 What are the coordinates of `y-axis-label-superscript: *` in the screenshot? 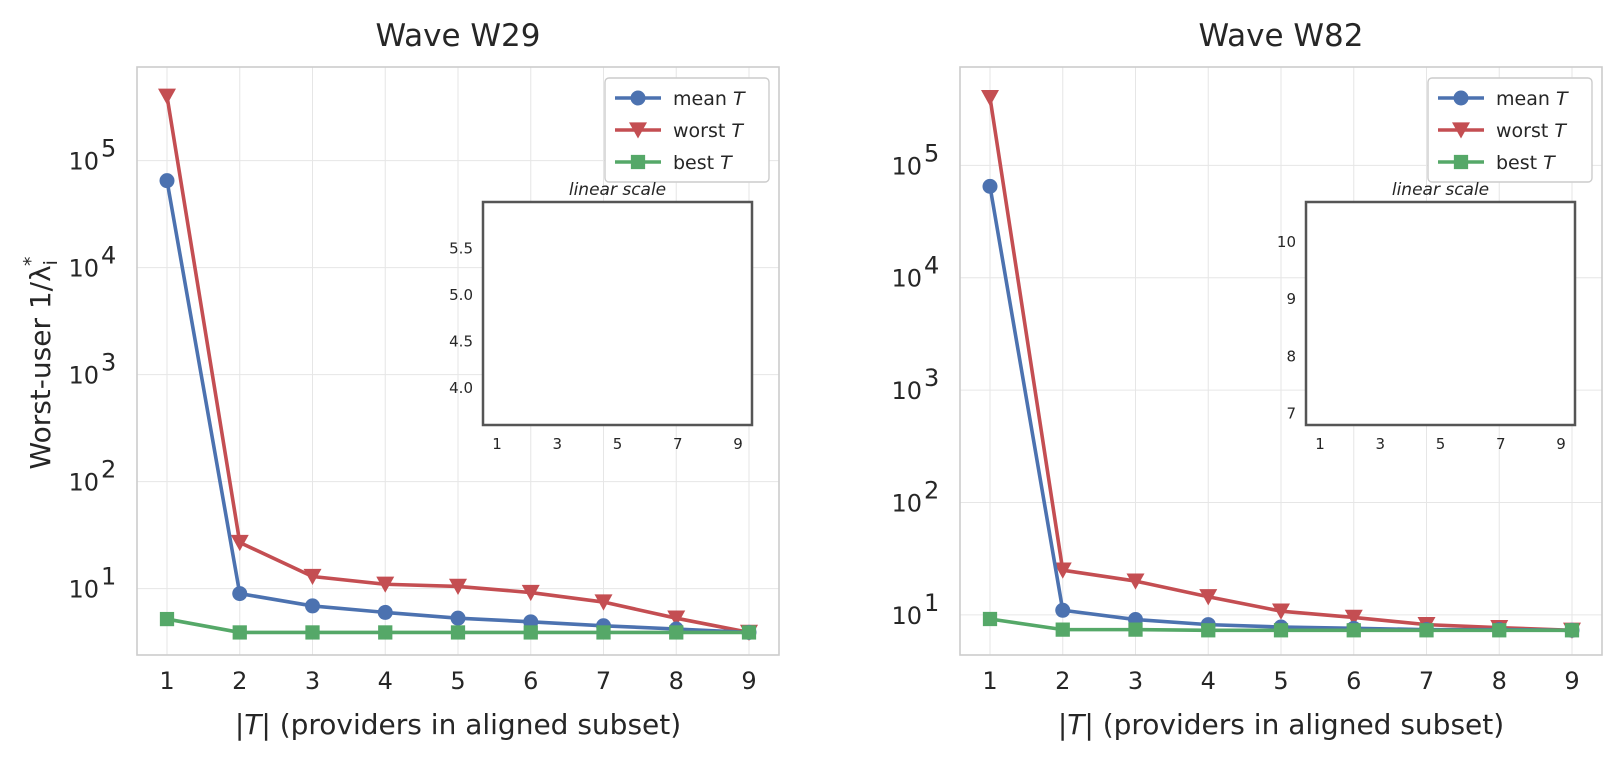 It's located at (31, 262).